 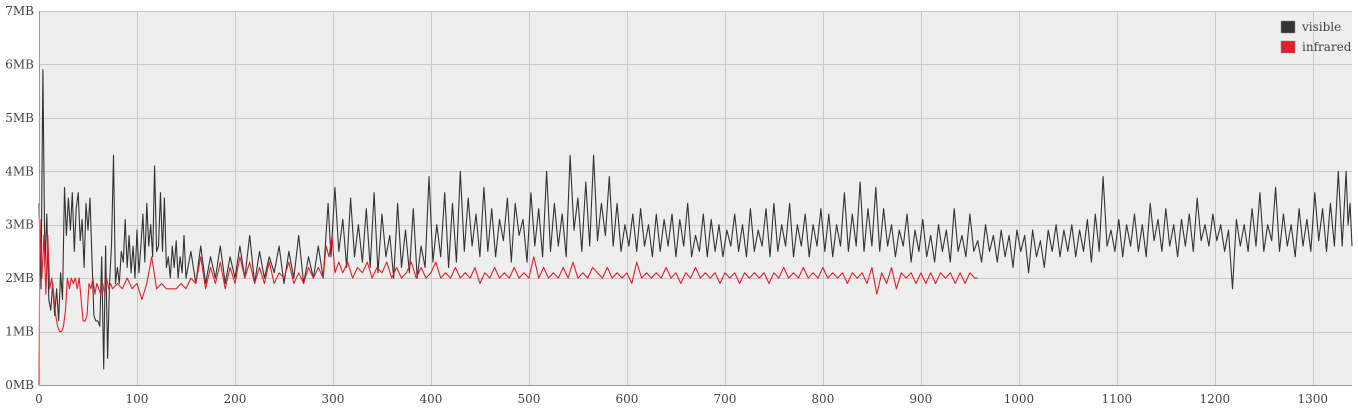 What do you see at coordinates (1019, 399) in the screenshot?
I see `x-tick-label: 1000` at bounding box center [1019, 399].